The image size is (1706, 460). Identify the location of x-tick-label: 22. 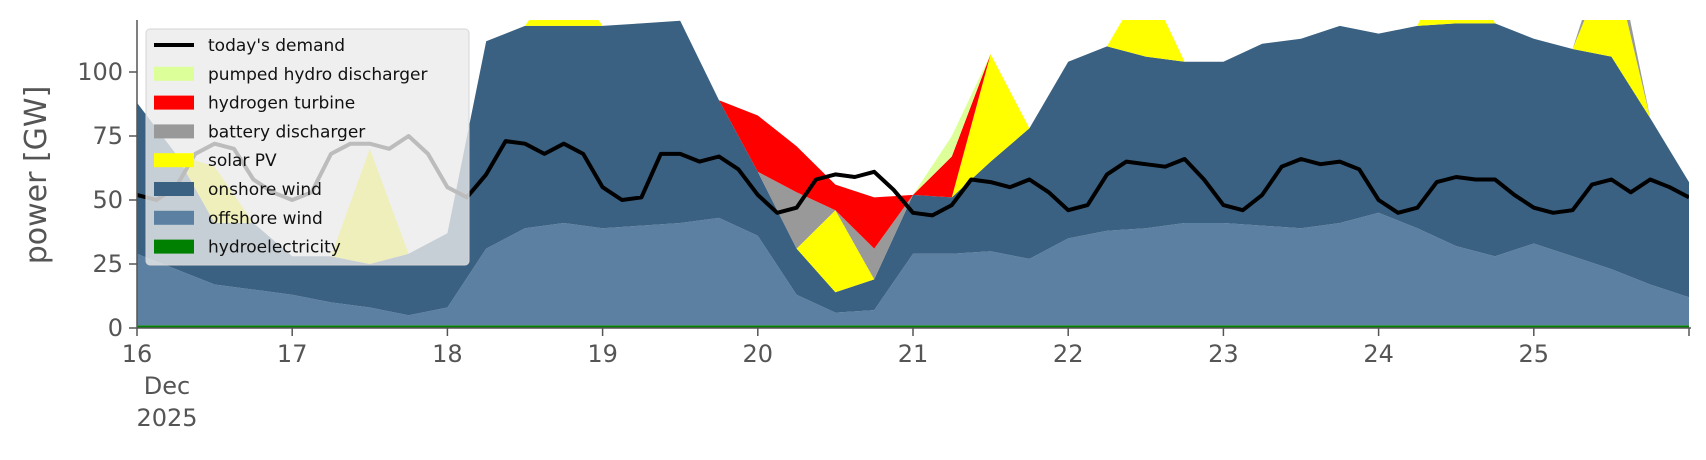
(1068, 354).